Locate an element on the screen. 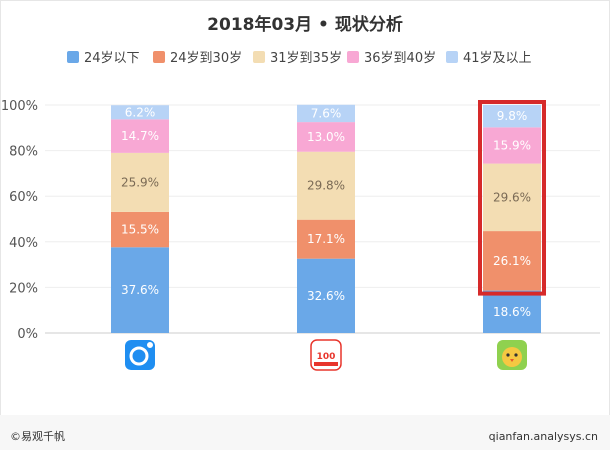 The width and height of the screenshot is (610, 450). legend-label: 36岁到40岁 is located at coordinates (400, 58).